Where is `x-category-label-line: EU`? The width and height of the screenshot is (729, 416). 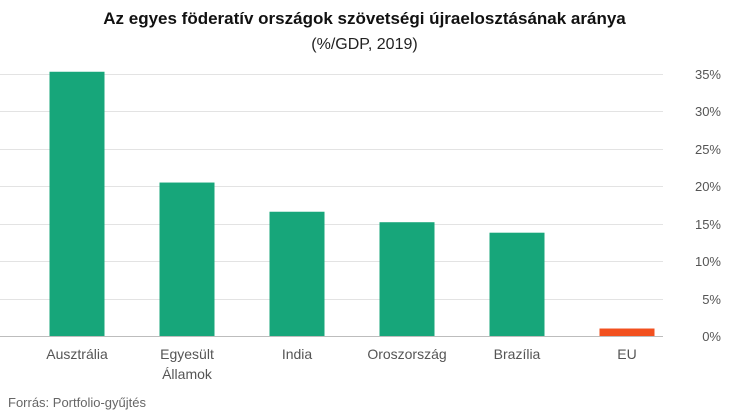 x-category-label-line: EU is located at coordinates (626, 354).